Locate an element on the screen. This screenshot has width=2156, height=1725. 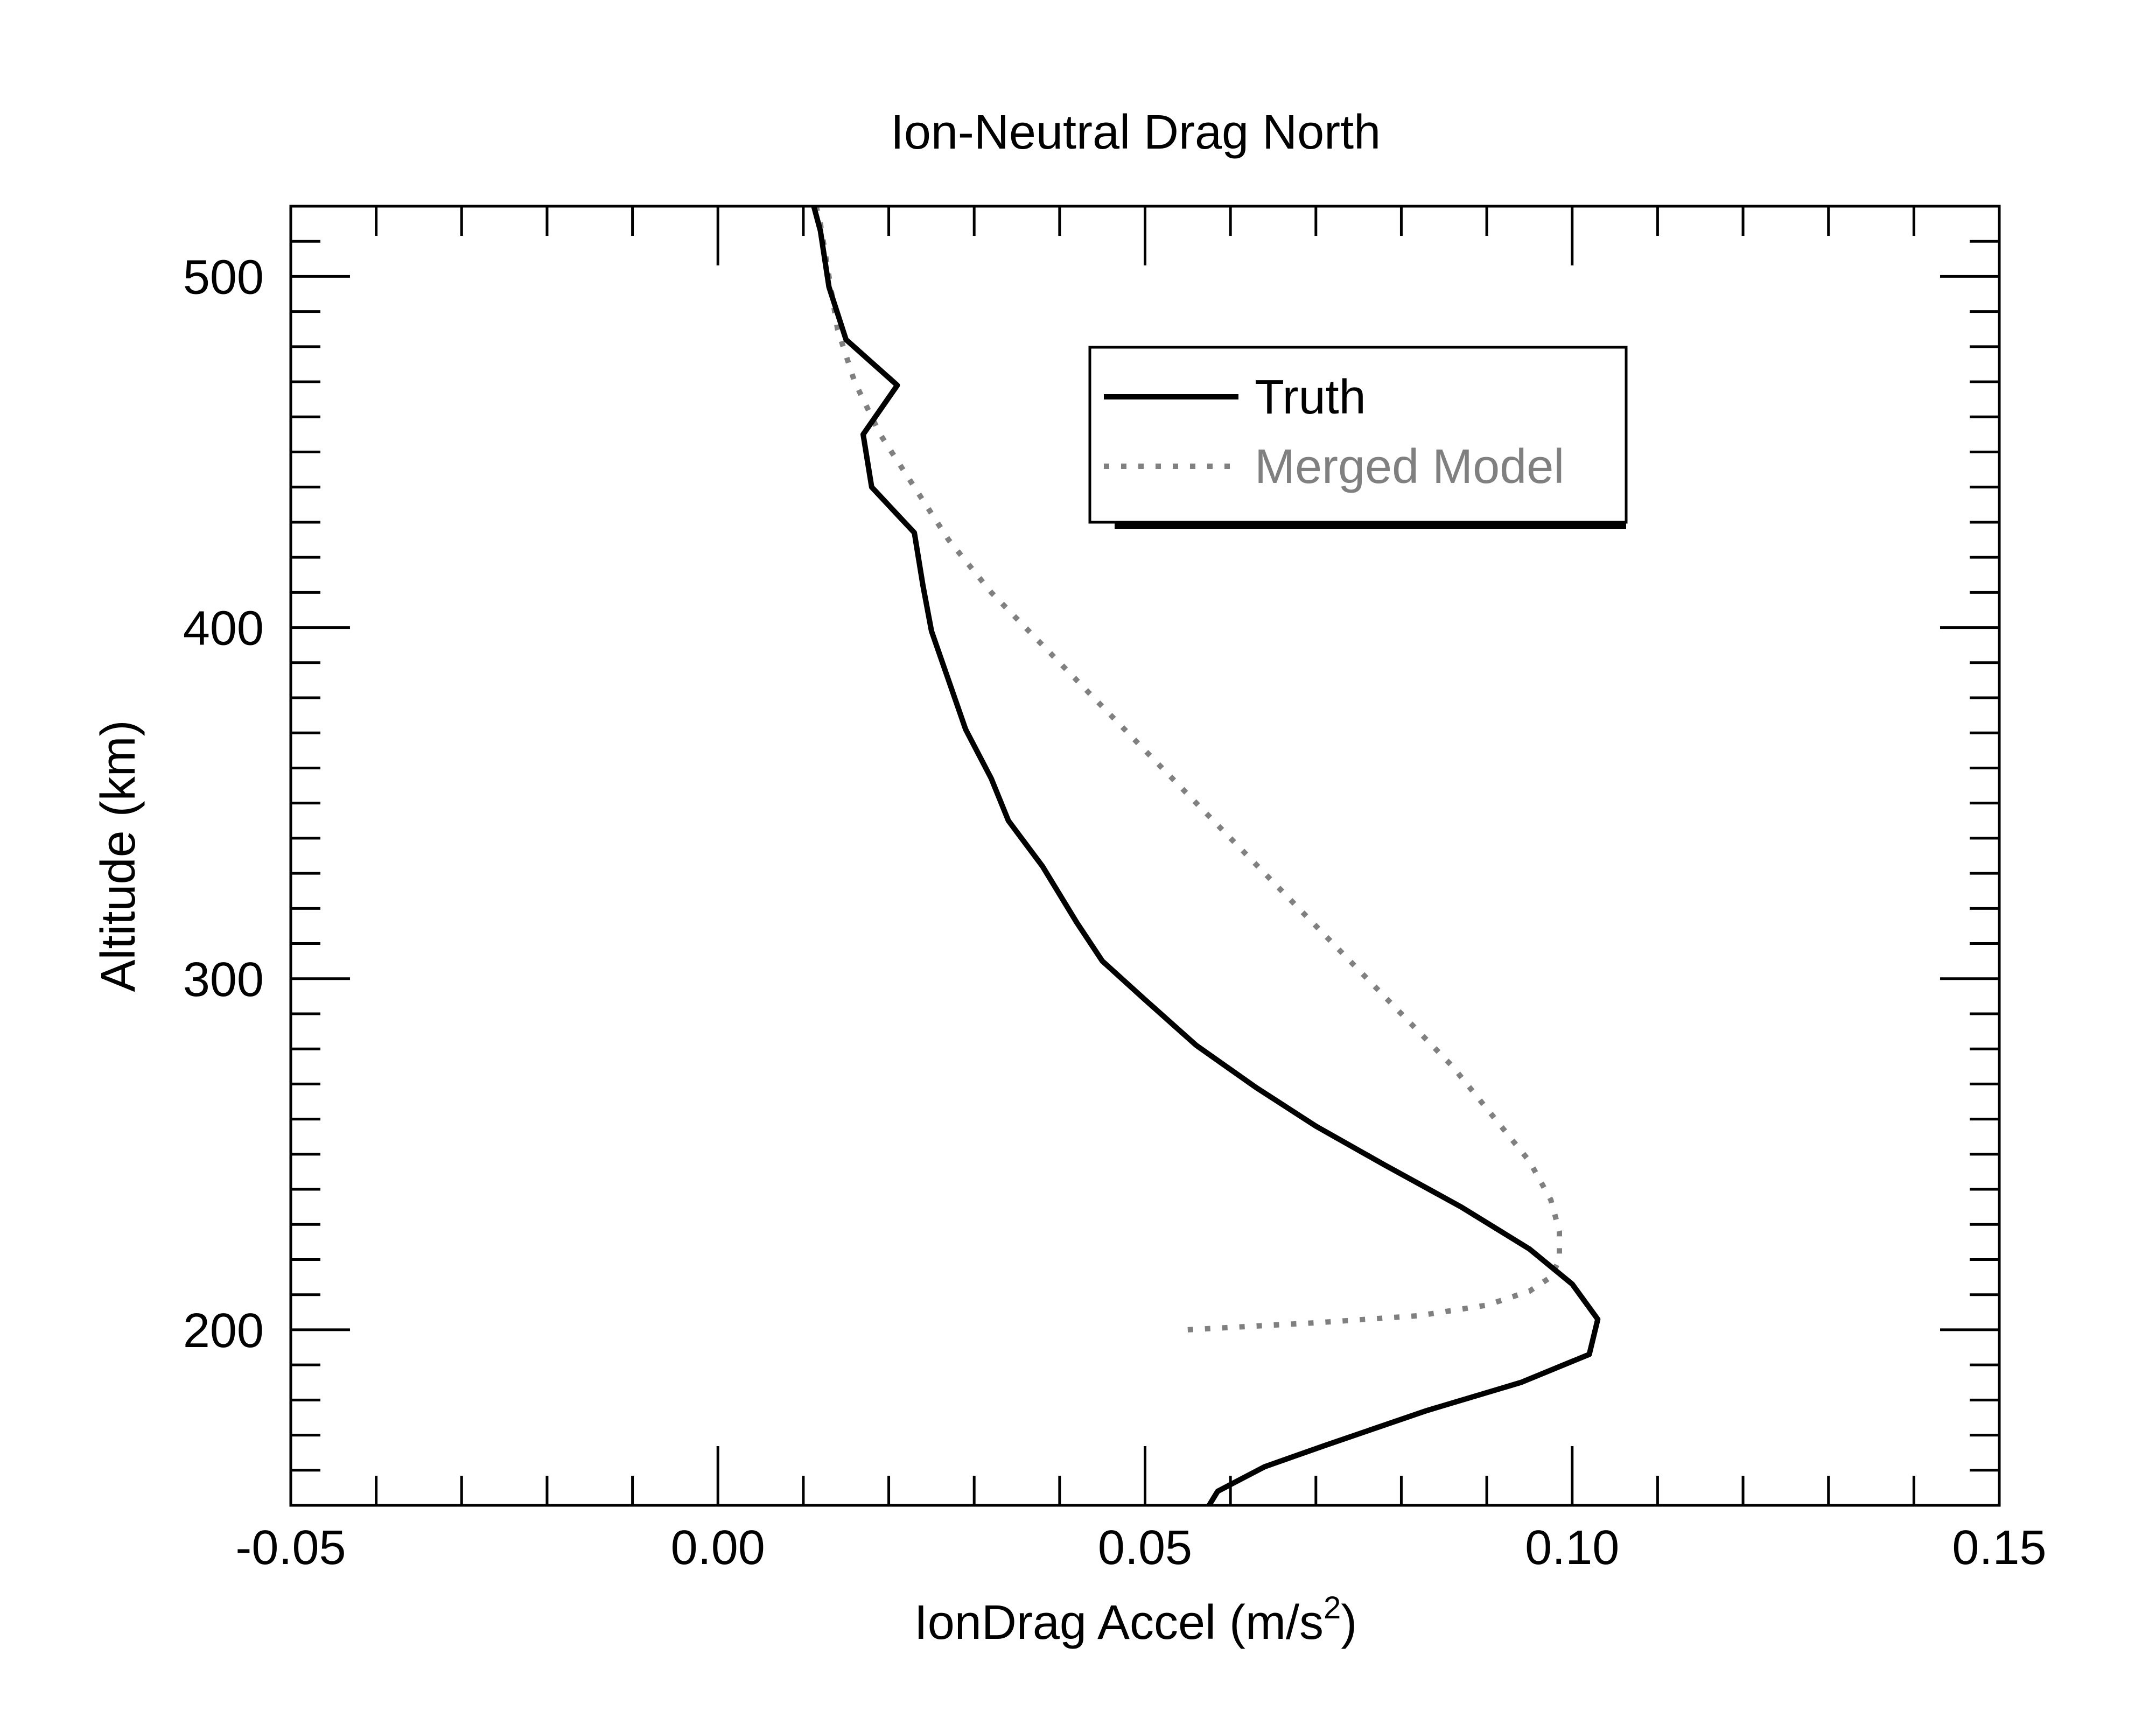
x-axis-label-main: IonDrag Accel (m/s is located at coordinates (1119, 1623).